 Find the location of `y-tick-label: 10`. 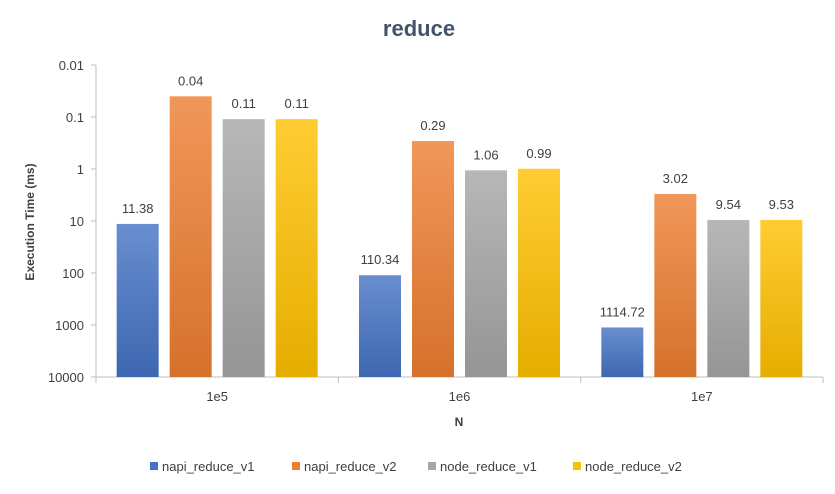

y-tick-label: 10 is located at coordinates (77, 221).